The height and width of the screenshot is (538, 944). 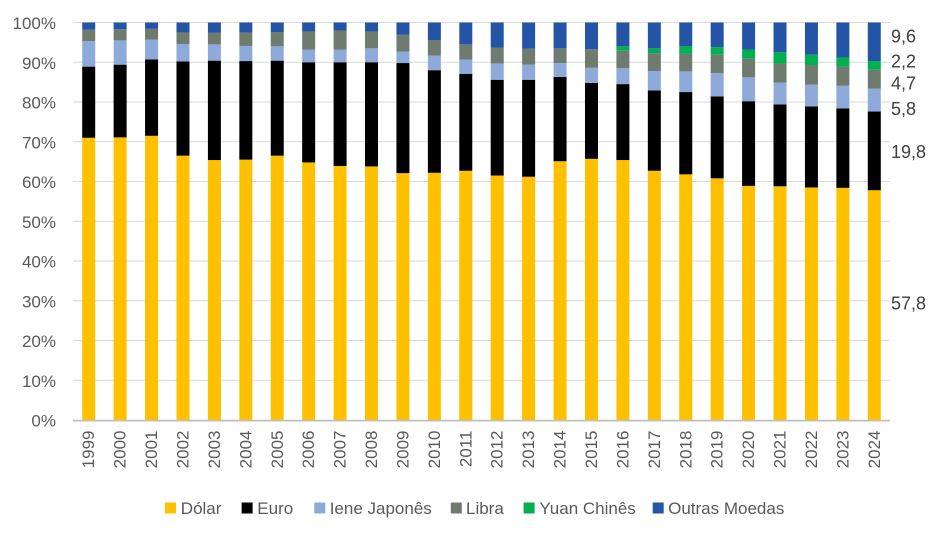 What do you see at coordinates (182, 450) in the screenshot?
I see `svg-text: 2002` at bounding box center [182, 450].